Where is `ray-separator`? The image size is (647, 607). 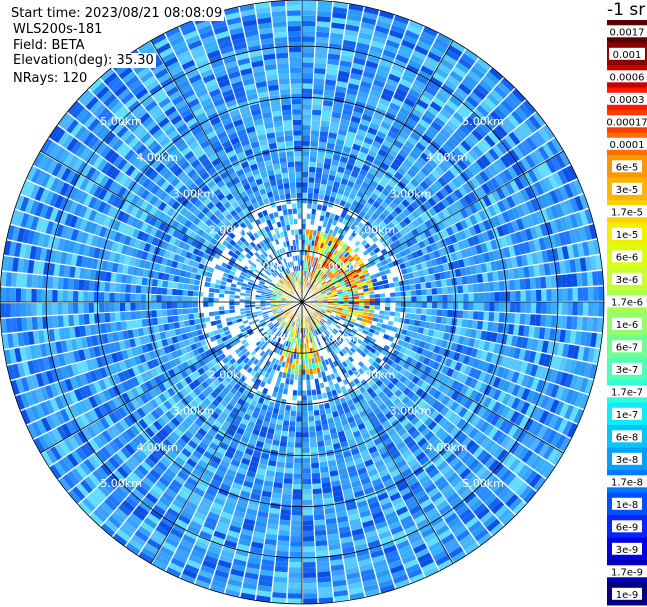 ray-separator is located at coordinates (424, 213).